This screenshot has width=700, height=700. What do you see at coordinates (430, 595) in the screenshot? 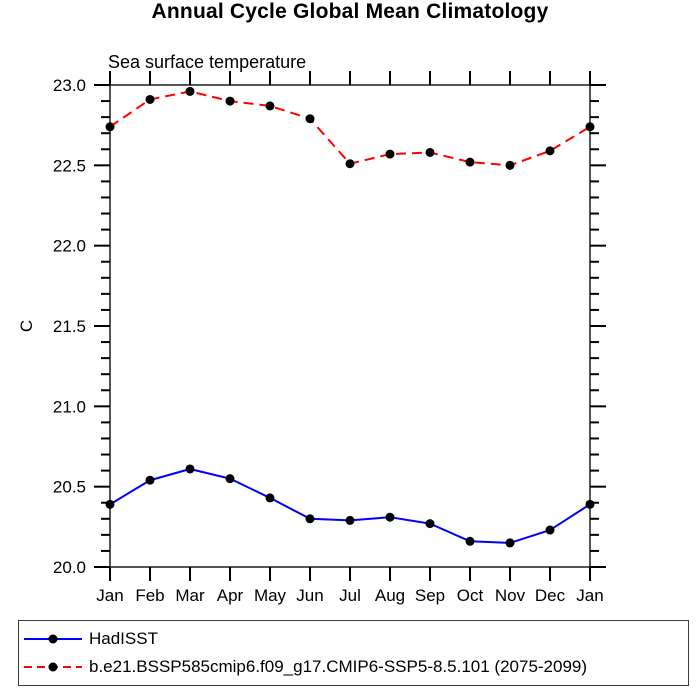
I see `x-tick-label: Sep` at bounding box center [430, 595].